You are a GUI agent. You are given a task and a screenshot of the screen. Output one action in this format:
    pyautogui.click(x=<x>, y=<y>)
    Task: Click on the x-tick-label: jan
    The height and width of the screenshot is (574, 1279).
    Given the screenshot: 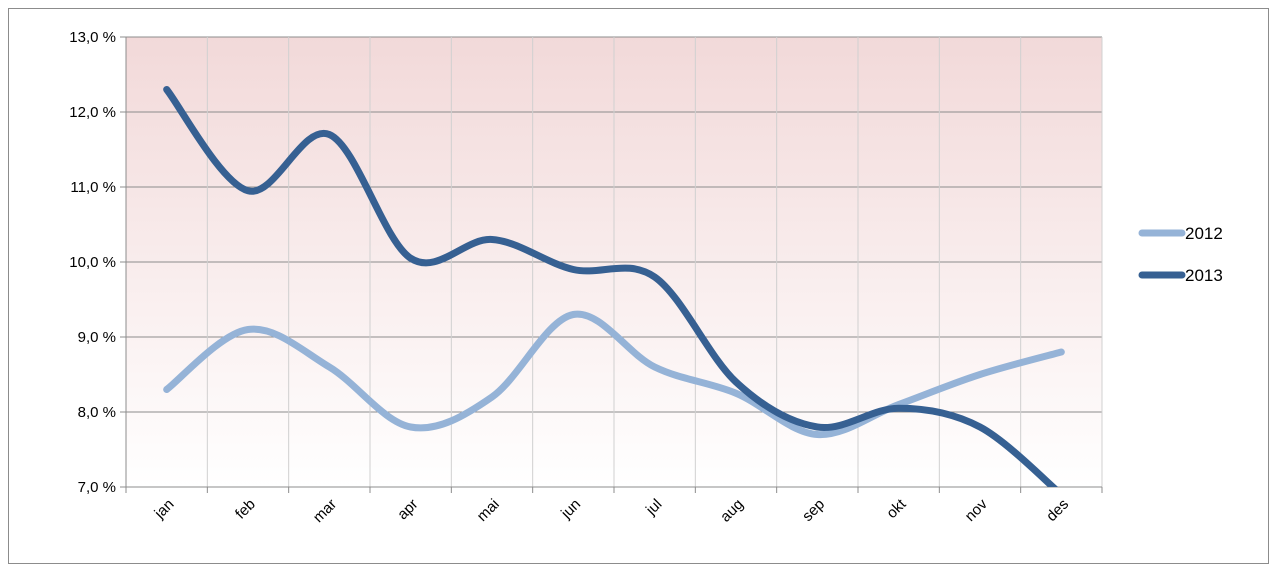 What is the action you would take?
    pyautogui.click(x=164, y=509)
    